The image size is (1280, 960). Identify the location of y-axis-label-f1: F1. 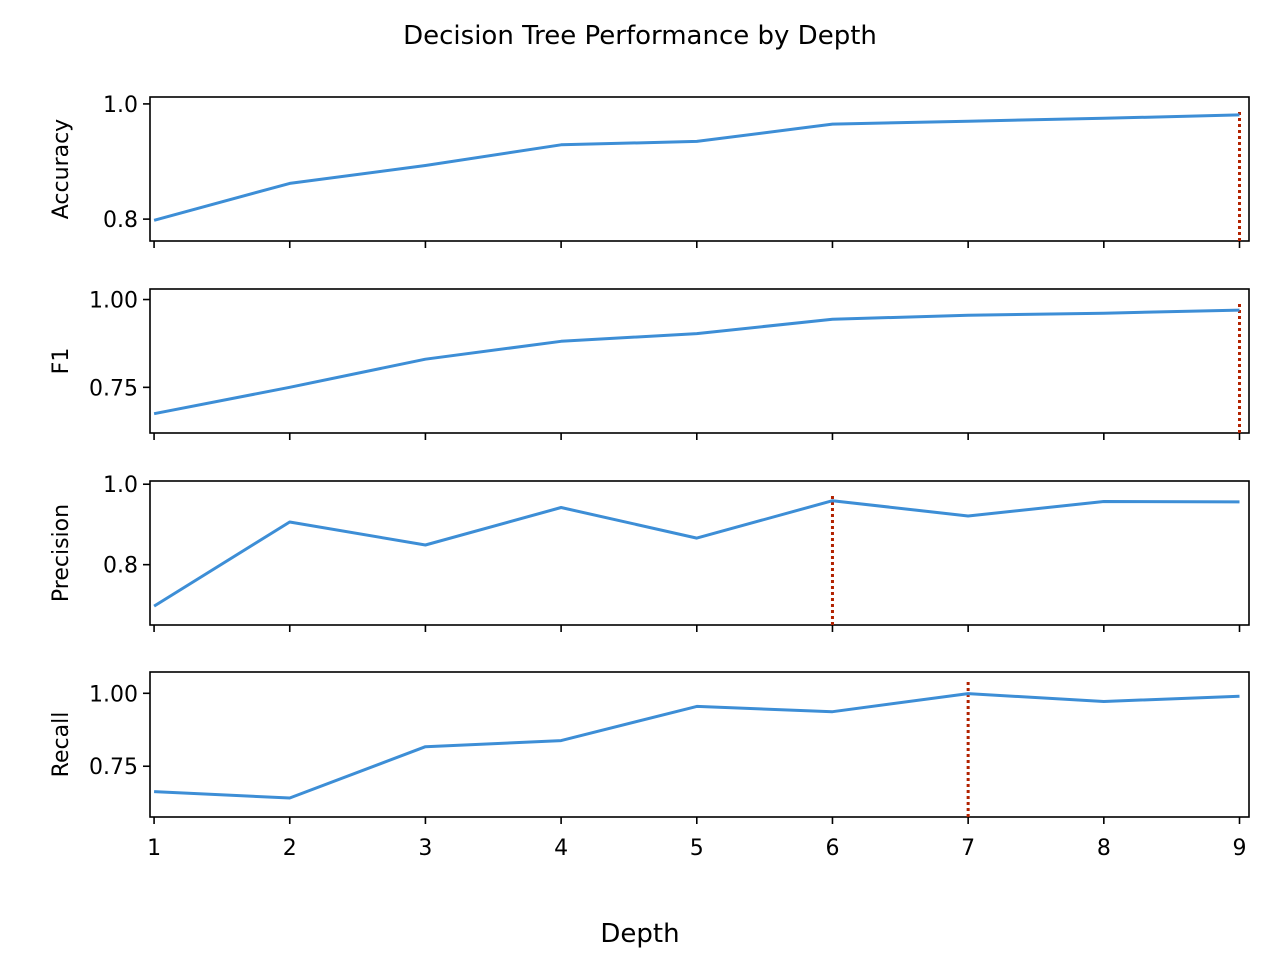
(61, 361).